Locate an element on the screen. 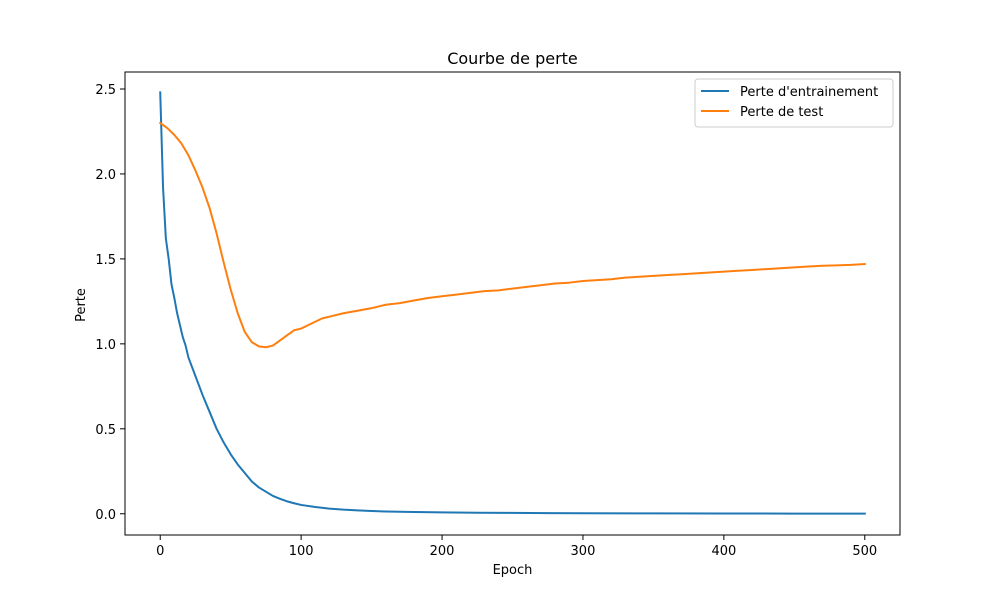 The height and width of the screenshot is (600, 1000). chart-title: Courbe de perte is located at coordinates (512, 58).